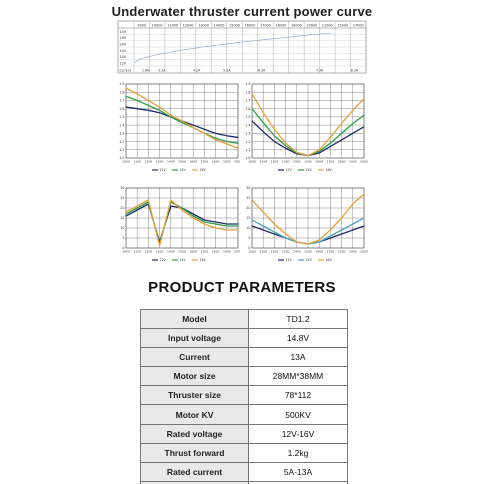 The width and height of the screenshot is (484, 484). What do you see at coordinates (244, 414) in the screenshot?
I see `param-row: Motor KV 500KV` at bounding box center [244, 414].